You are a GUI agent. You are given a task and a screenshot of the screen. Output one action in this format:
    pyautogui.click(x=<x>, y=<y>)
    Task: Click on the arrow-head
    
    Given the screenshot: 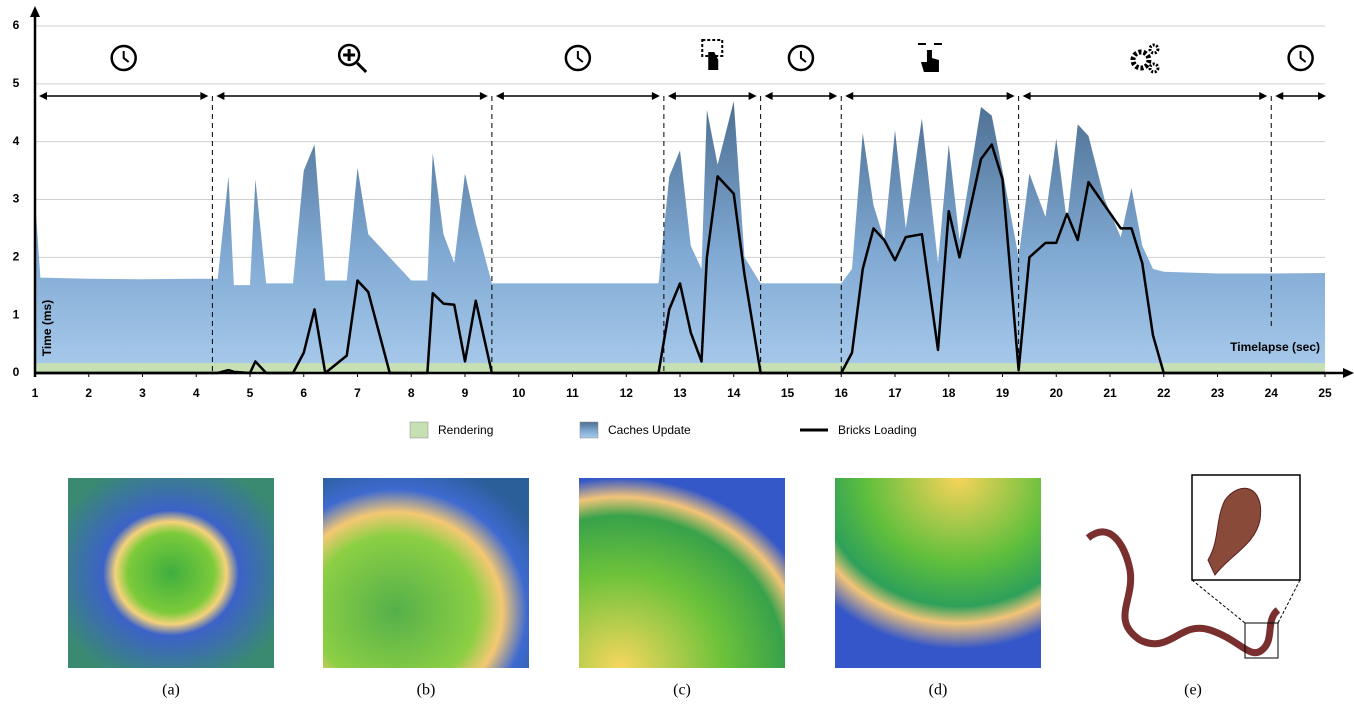 What is the action you would take?
    pyautogui.click(x=801, y=96)
    